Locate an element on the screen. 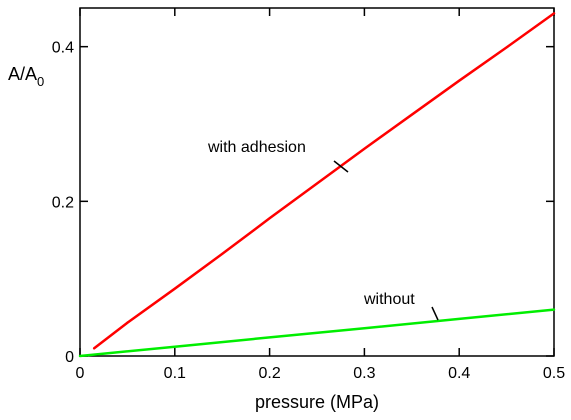 The image size is (571, 420). y-axis-label: A/A0 is located at coordinates (26, 76).